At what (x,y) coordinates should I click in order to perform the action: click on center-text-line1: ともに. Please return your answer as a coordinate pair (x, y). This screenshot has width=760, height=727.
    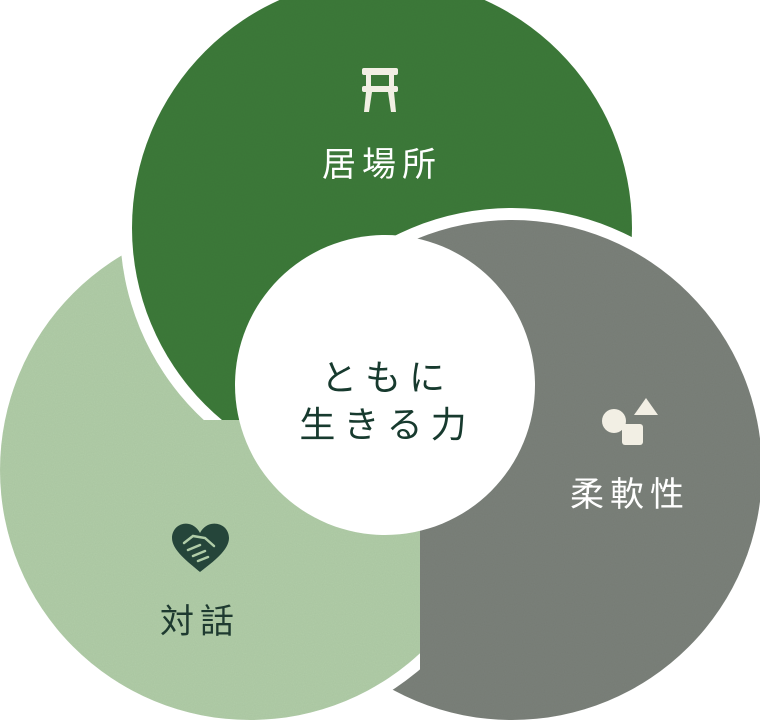
    Looking at the image, I should click on (387, 378).